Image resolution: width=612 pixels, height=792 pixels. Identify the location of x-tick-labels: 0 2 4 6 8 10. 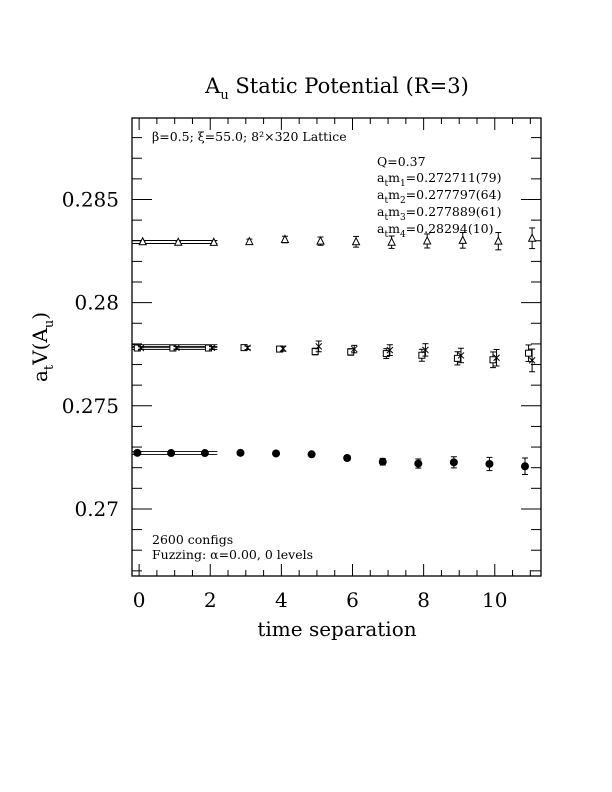
(320, 600).